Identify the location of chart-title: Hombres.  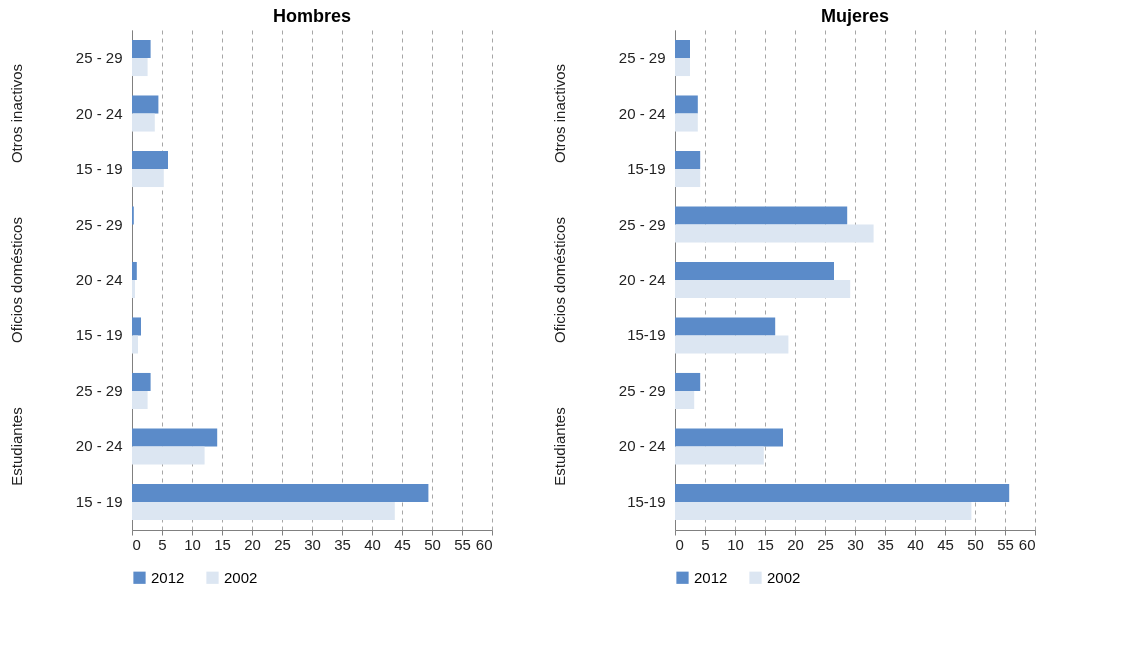
(312, 16).